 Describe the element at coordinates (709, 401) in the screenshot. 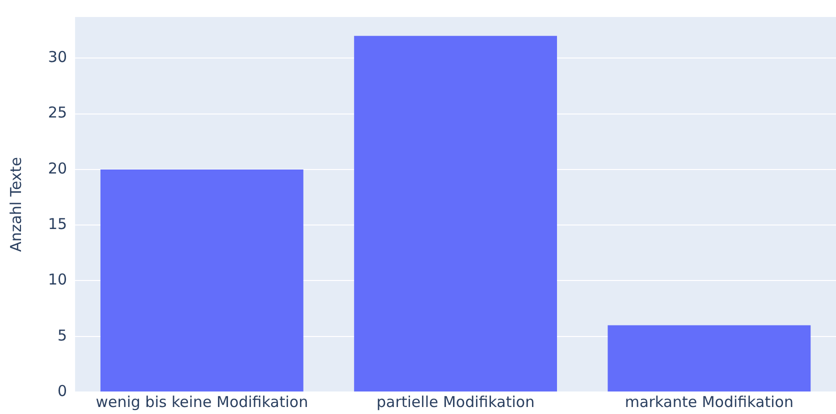

I see `x-tick-label: markante Modifikation` at that location.